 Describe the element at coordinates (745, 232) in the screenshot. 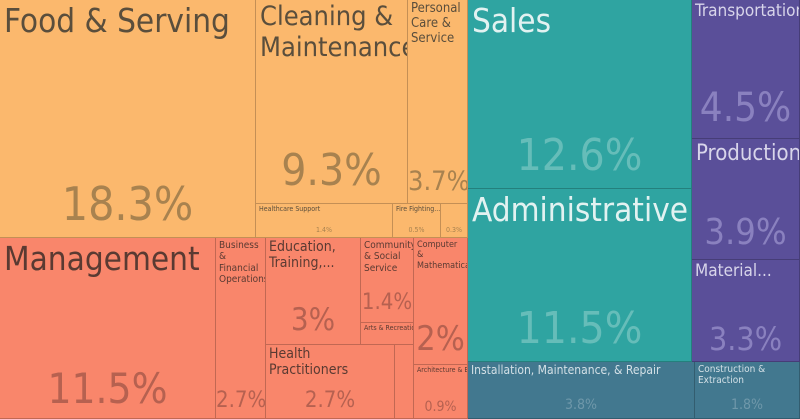

I see `tile-value: 3.9%` at that location.